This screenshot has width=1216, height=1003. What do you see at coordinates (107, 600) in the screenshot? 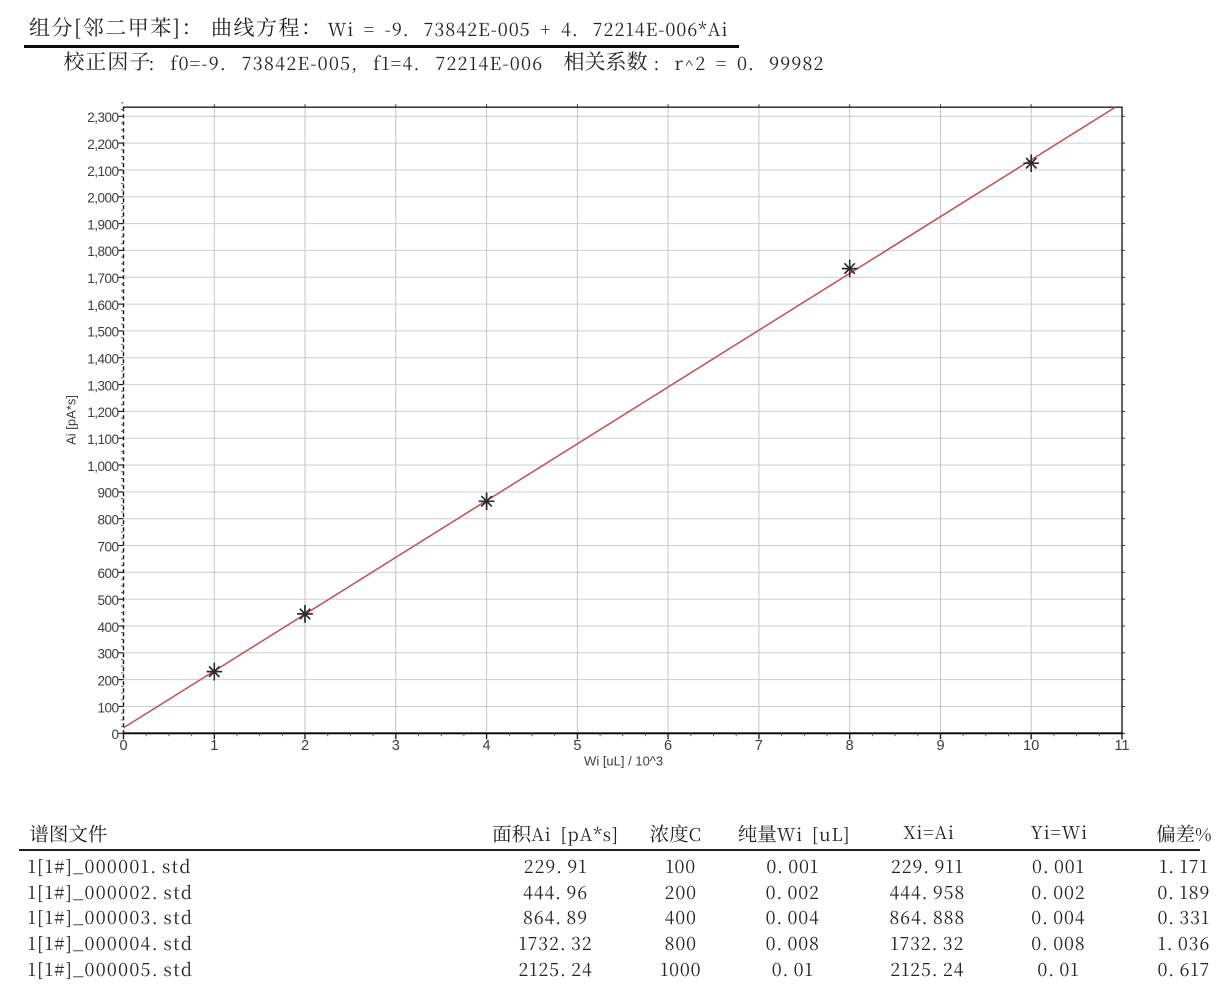
I see `svg-text: 500` at bounding box center [107, 600].